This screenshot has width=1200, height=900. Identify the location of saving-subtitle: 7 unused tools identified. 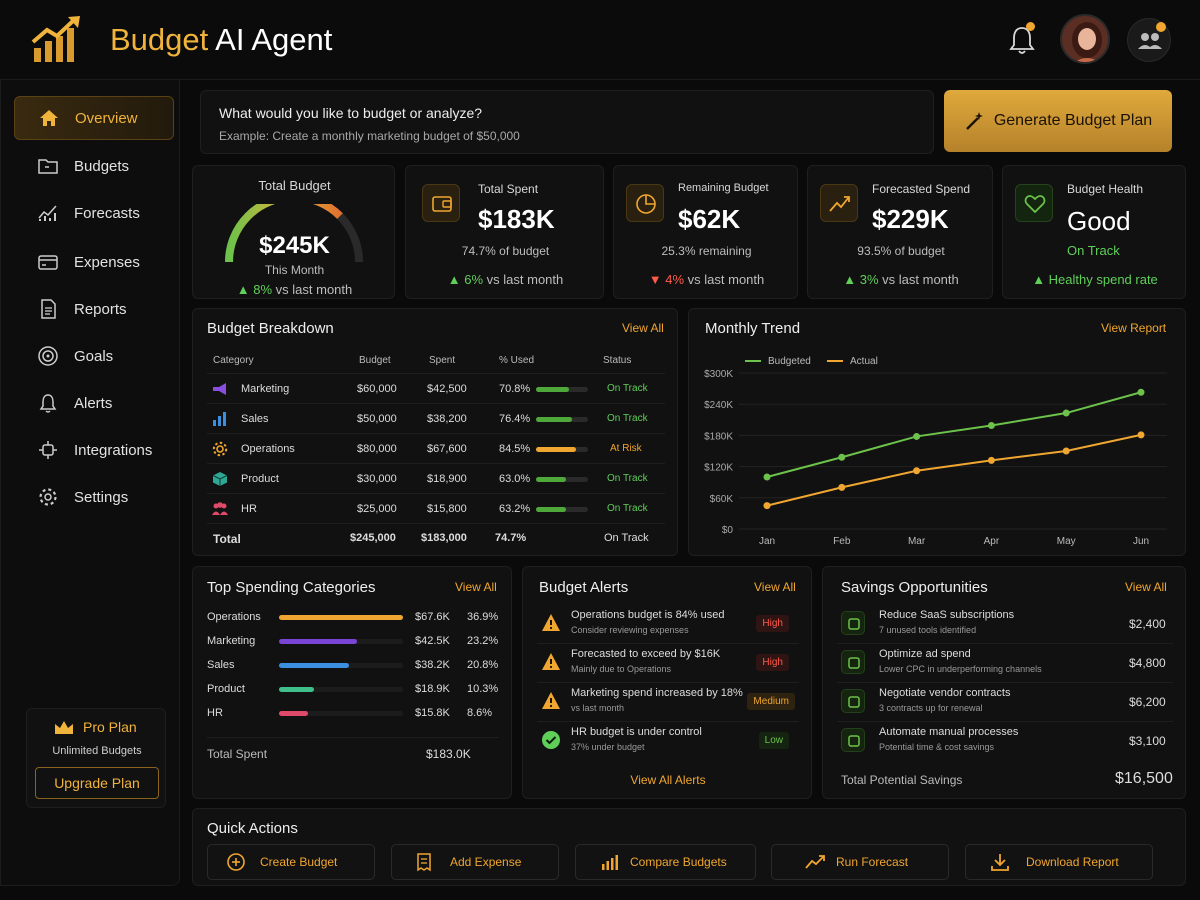
(928, 630).